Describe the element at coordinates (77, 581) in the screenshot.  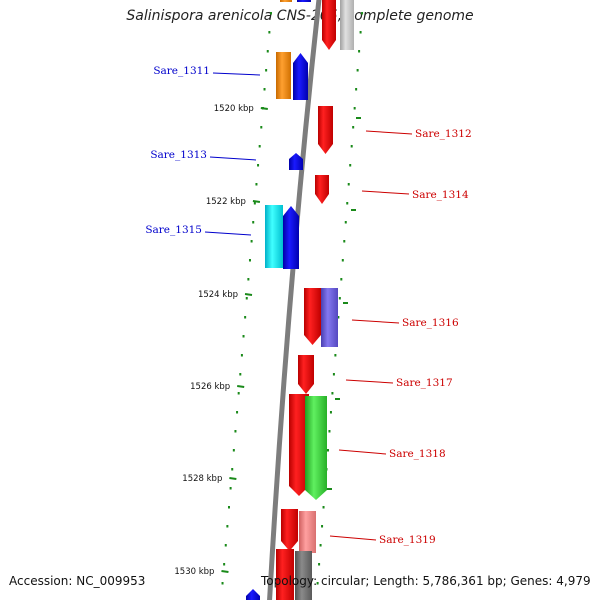
I see `accession-text: Accession: NC_009953` at that location.